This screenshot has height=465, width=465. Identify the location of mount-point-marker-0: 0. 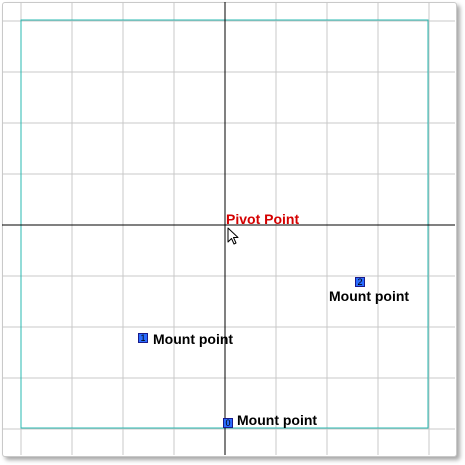
(228, 423).